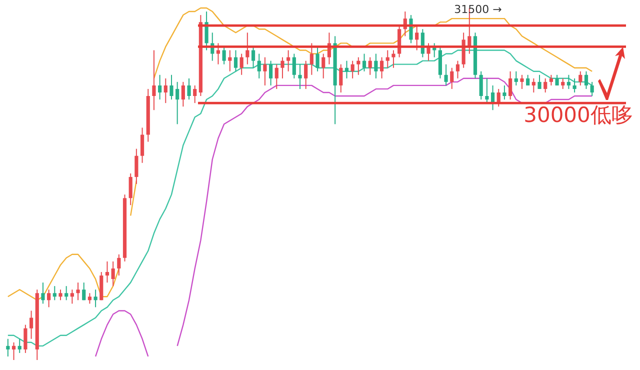  I want to click on annotation: 30000低哆, so click(578, 115).